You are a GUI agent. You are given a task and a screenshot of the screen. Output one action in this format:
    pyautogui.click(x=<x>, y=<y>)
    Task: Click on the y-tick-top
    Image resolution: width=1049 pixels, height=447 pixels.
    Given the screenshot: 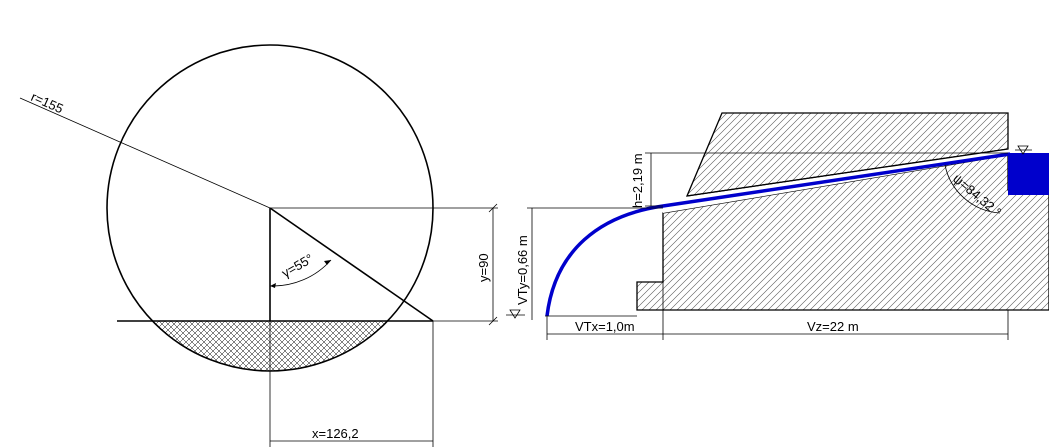 What is the action you would take?
    pyautogui.click(x=493, y=208)
    